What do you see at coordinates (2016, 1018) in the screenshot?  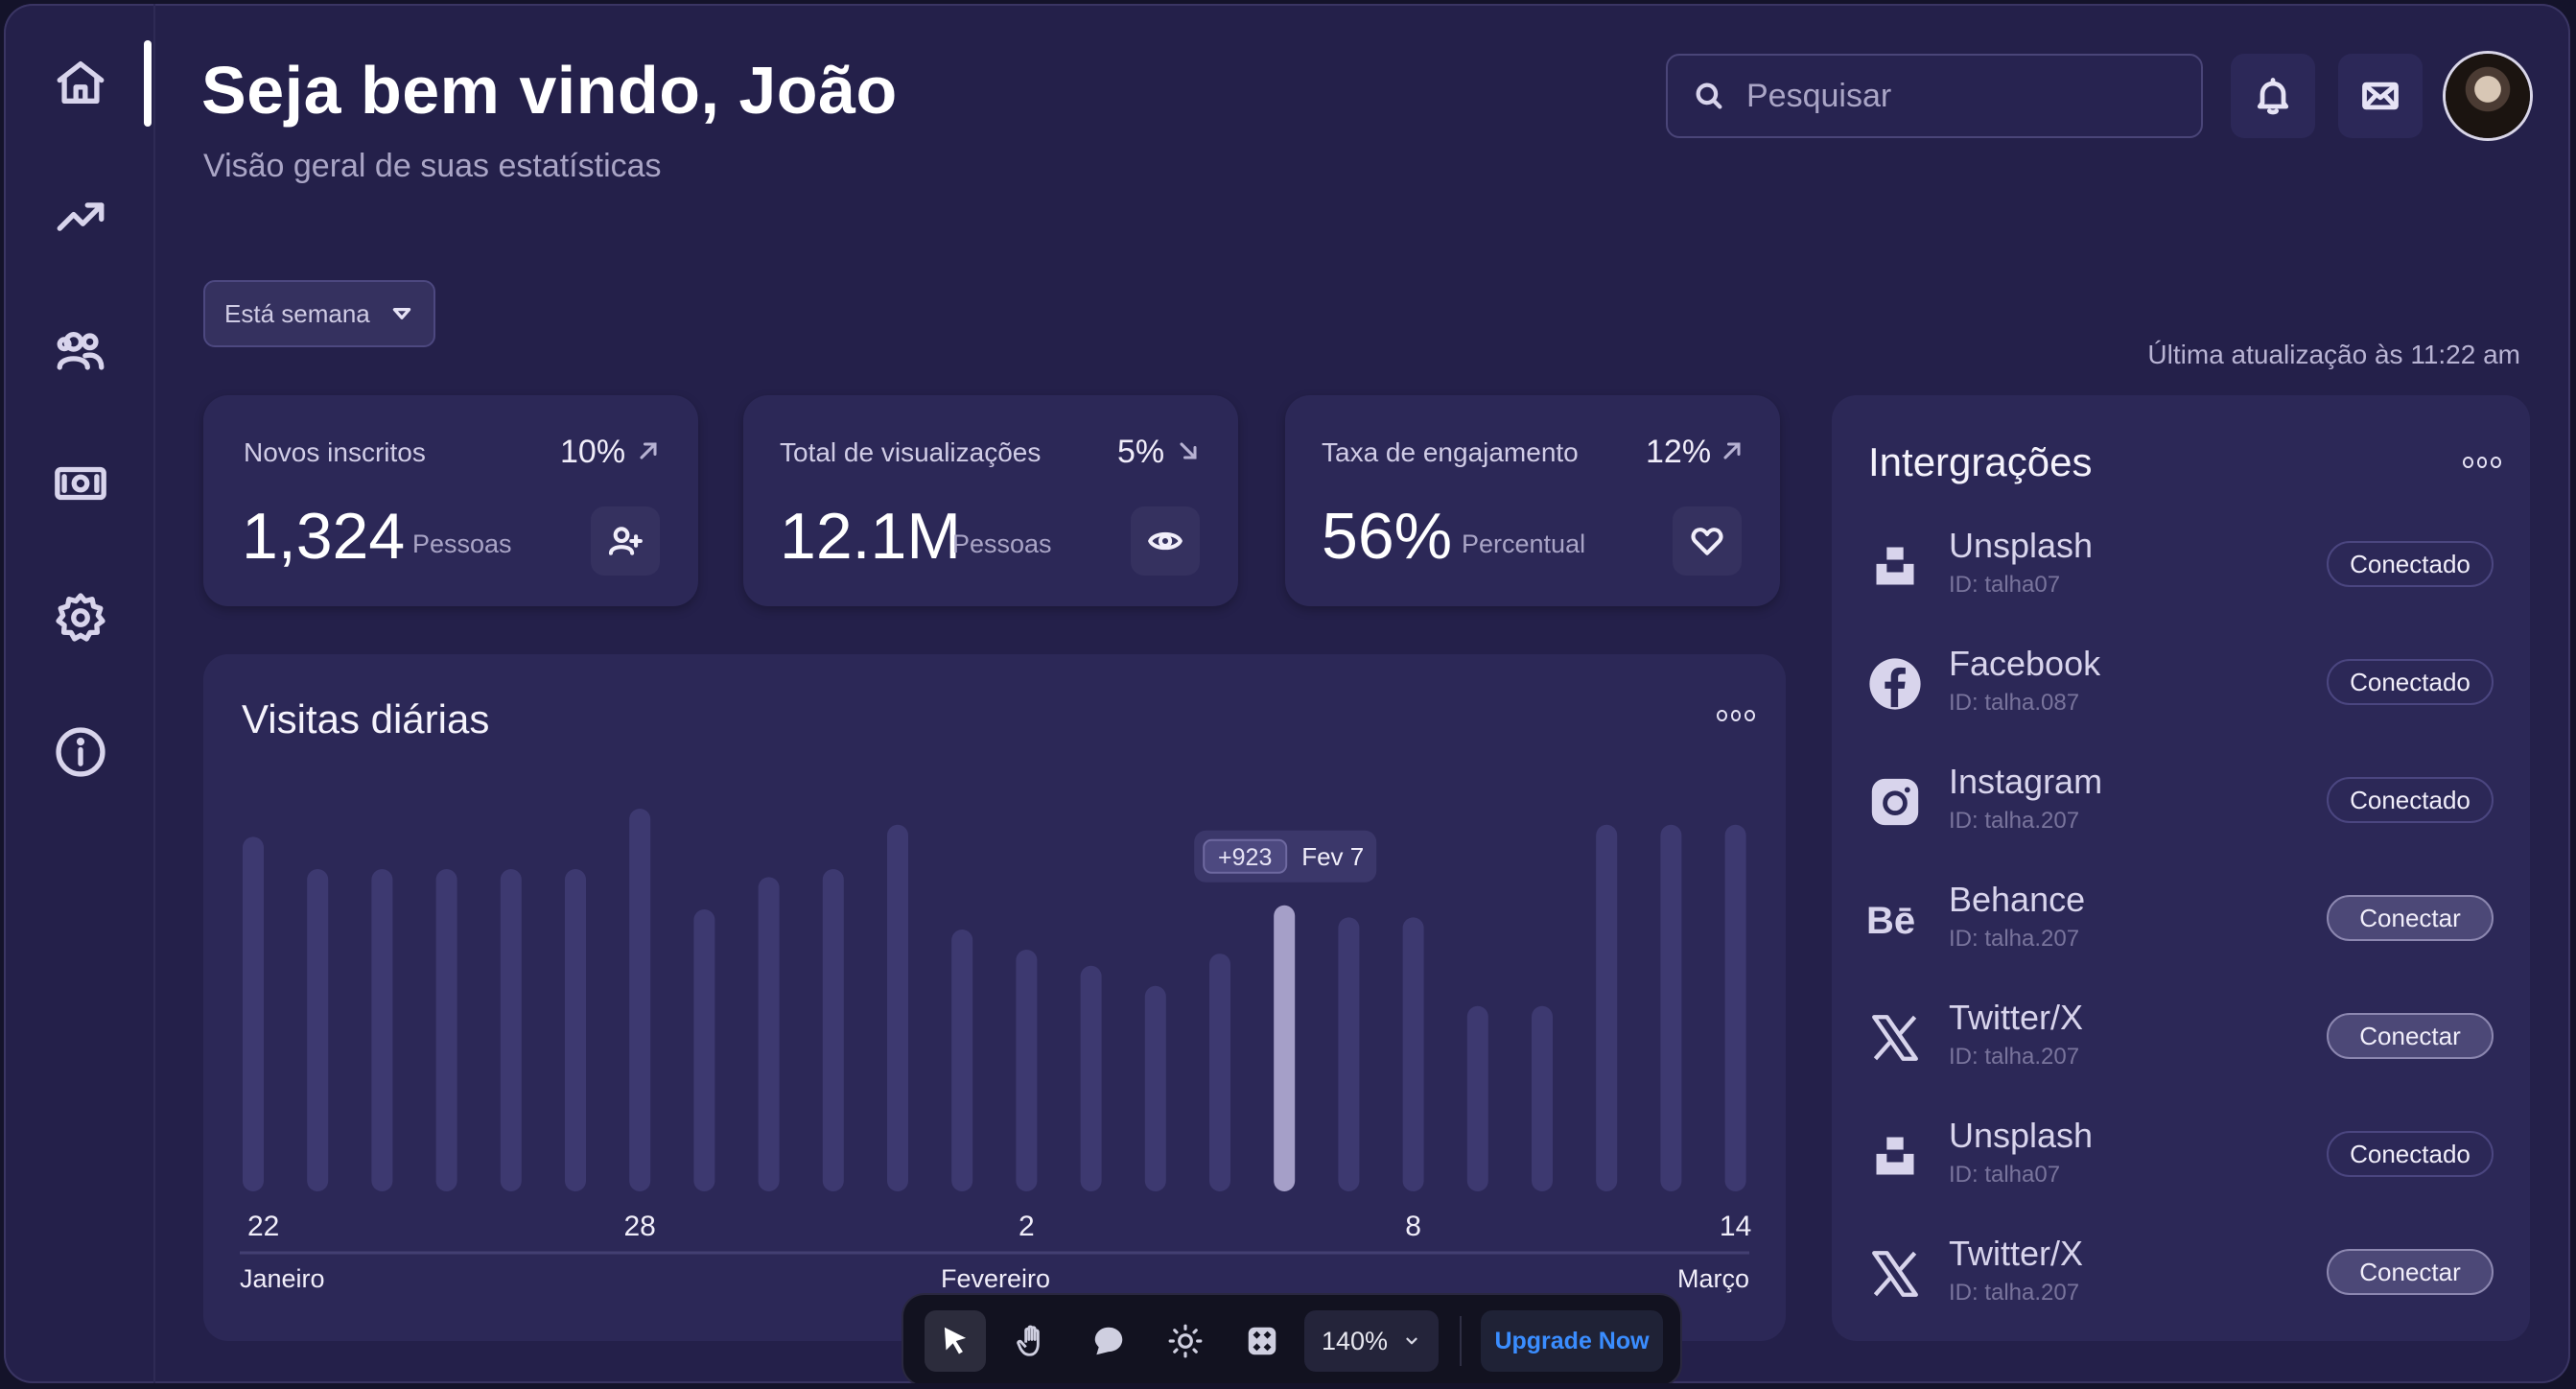 I see `integration-name: Twitter/X` at bounding box center [2016, 1018].